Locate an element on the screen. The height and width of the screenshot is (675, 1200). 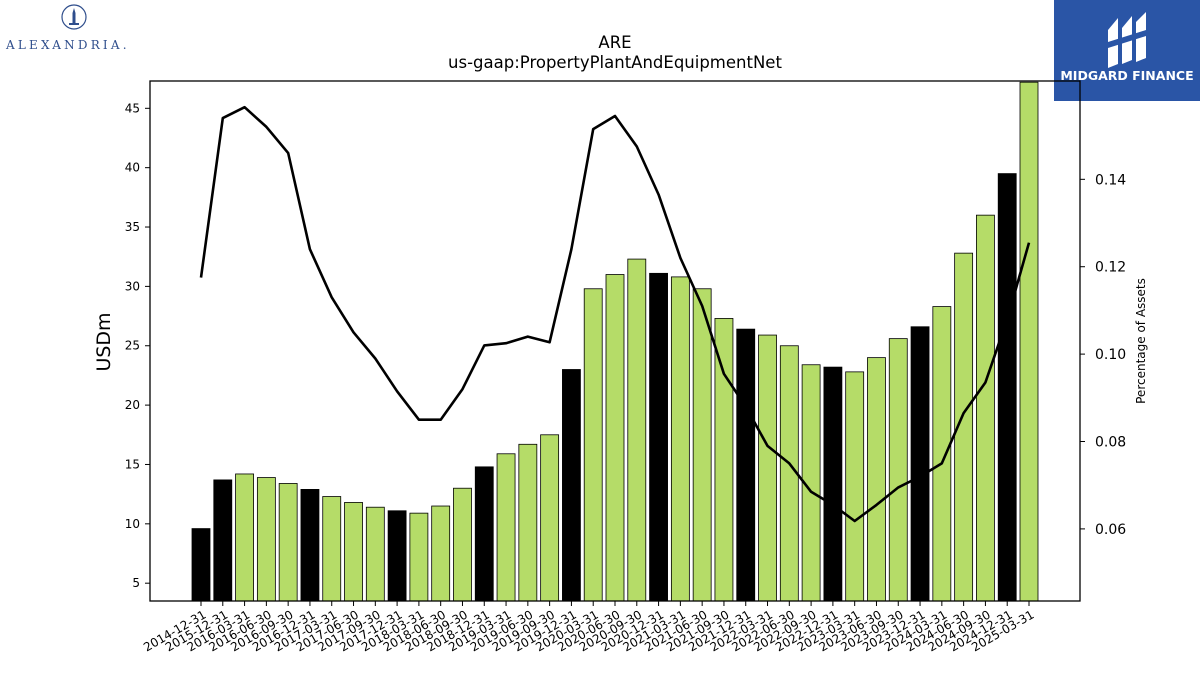
midgard-finance-logo: MIDGARD FINANCE is located at coordinates (1127, 50).